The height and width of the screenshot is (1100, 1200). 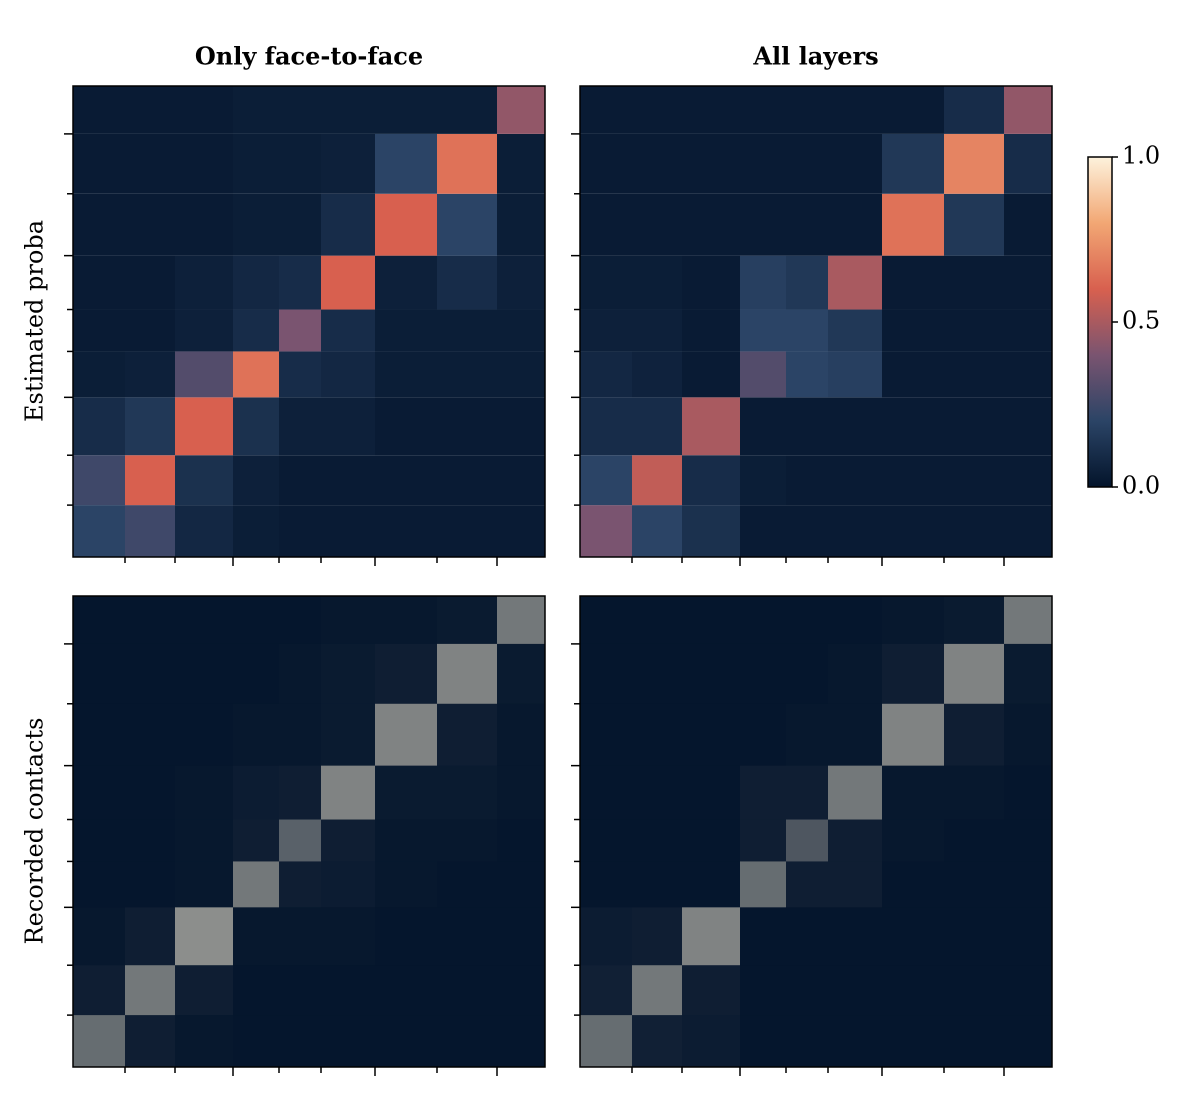 I want to click on colorbar-tick-label: 0.5, so click(x=1141, y=321).